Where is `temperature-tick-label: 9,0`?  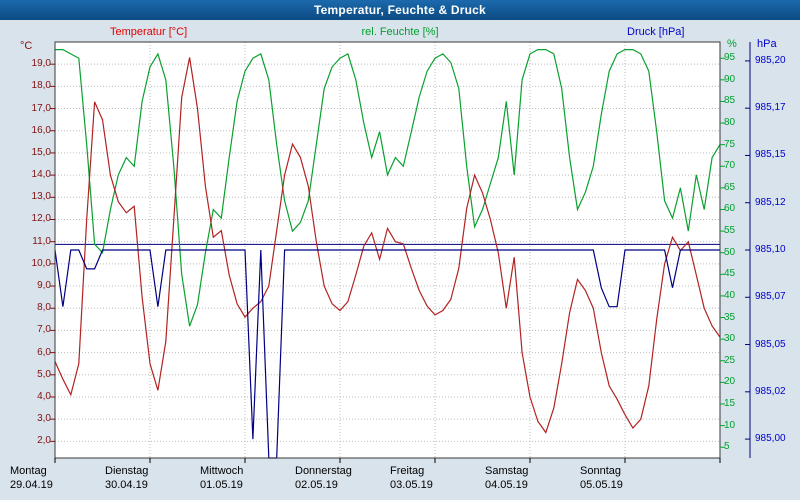
temperature-tick-label: 9,0 is located at coordinates (44, 286).